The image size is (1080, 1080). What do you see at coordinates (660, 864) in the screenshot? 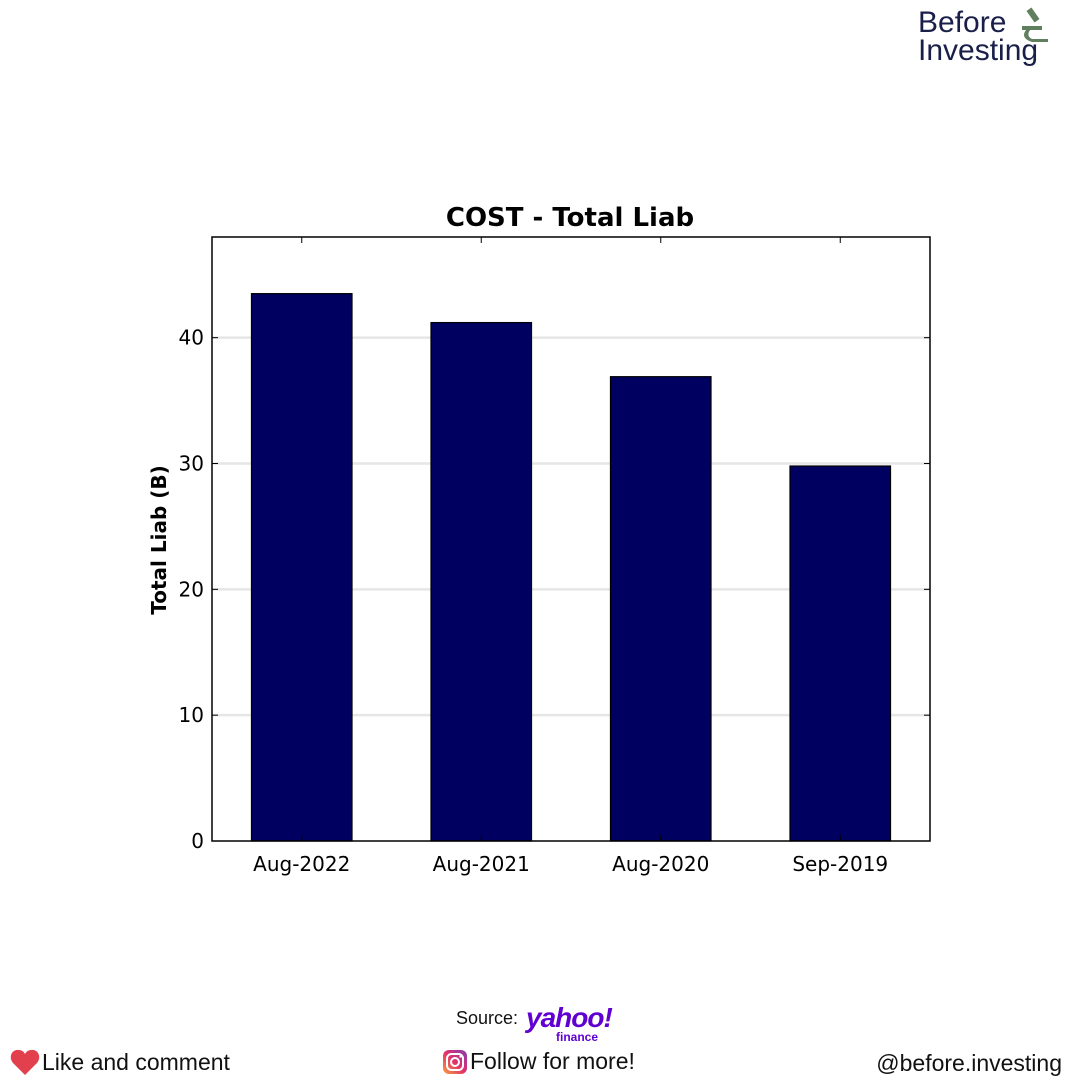
I see `x-tick-label: Aug-2020` at bounding box center [660, 864].